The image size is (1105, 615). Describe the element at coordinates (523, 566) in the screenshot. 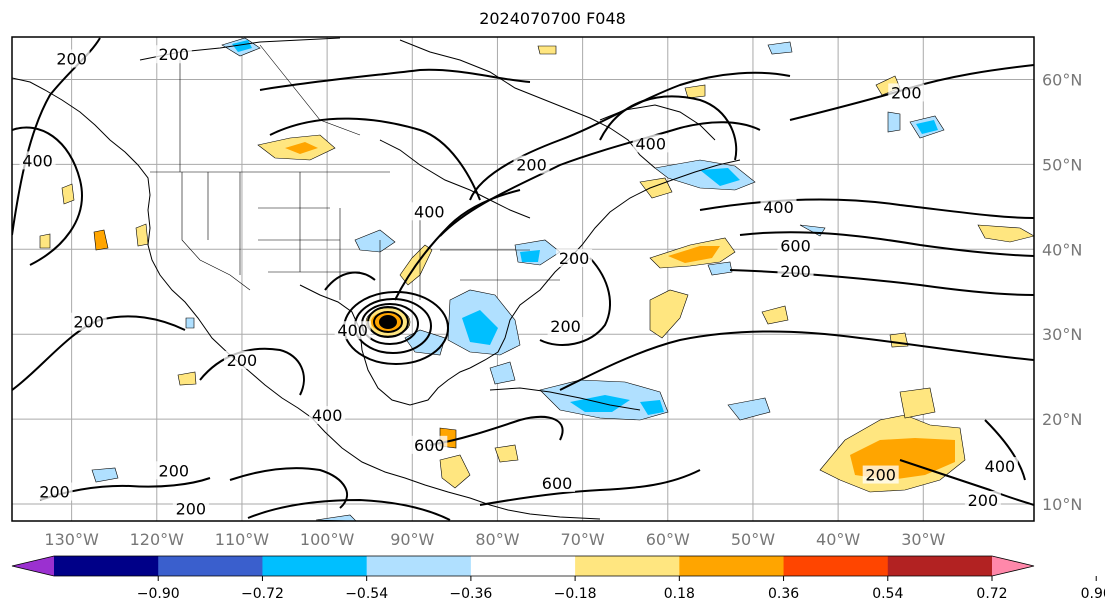

I see `colorbar-outline` at that location.